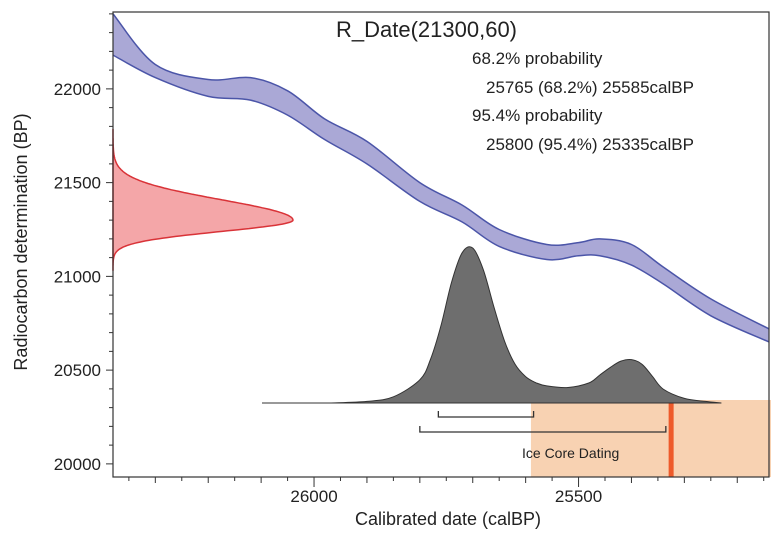  I want to click on y-axis-title: Radiocarbon determination (BP), so click(21, 241).